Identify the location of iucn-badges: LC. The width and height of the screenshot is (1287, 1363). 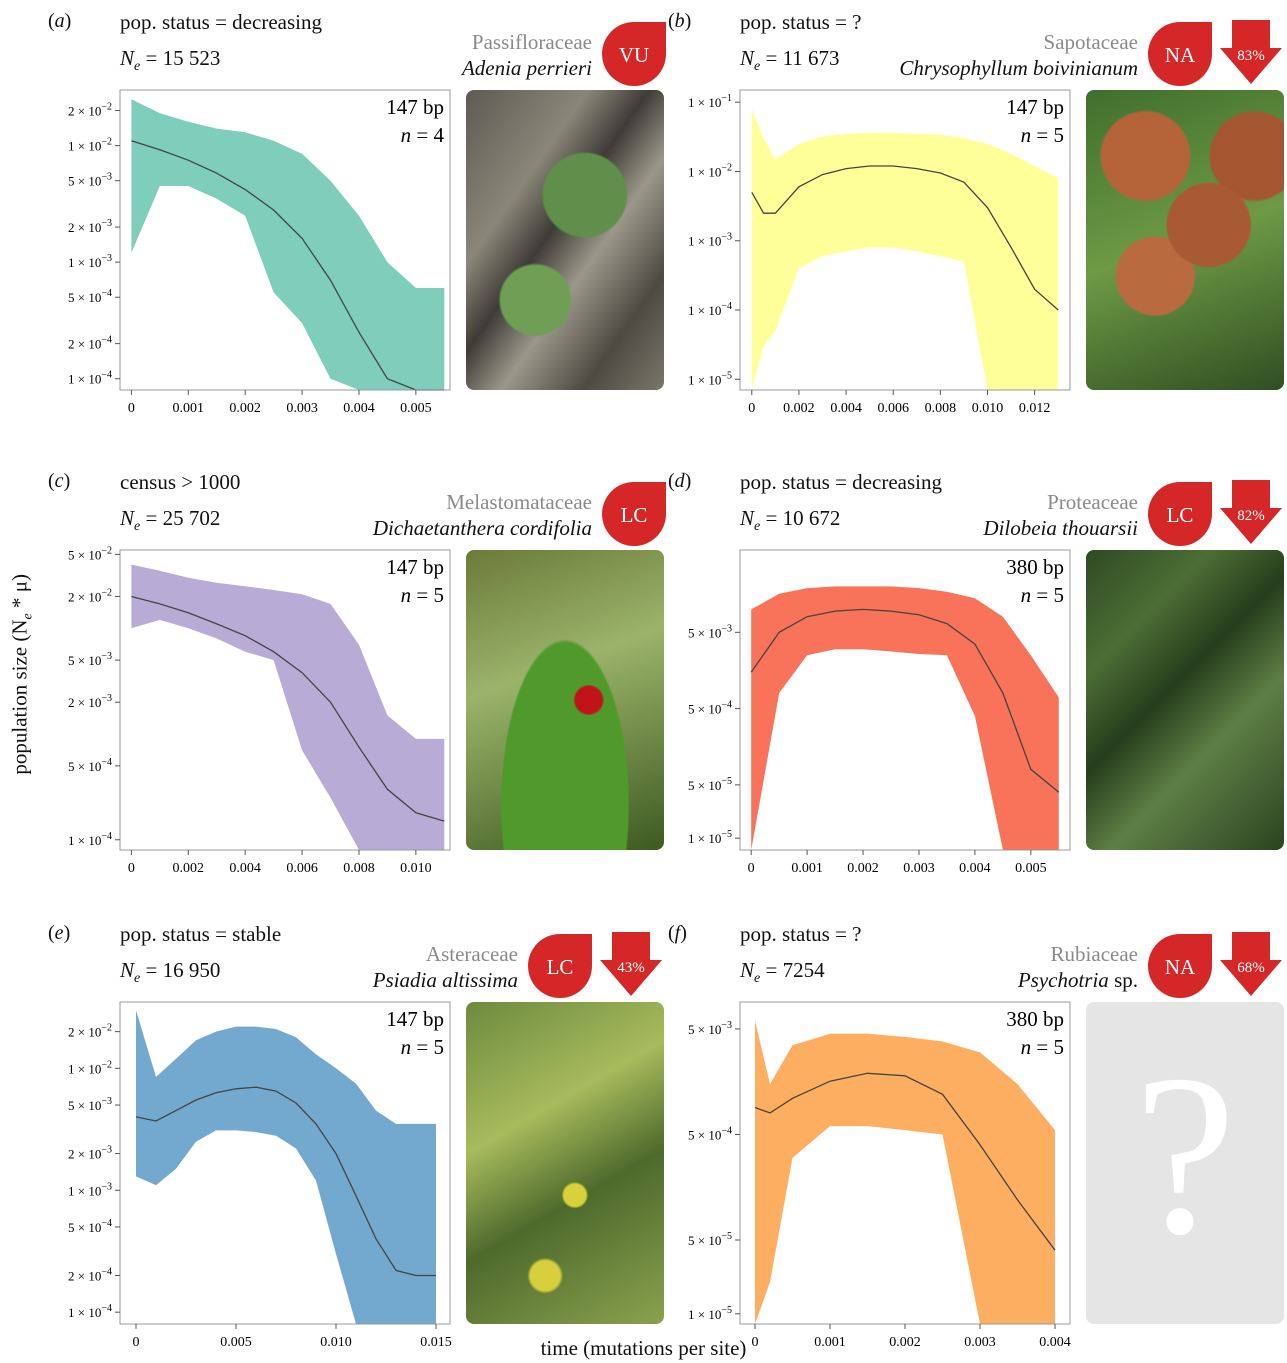
(634, 514).